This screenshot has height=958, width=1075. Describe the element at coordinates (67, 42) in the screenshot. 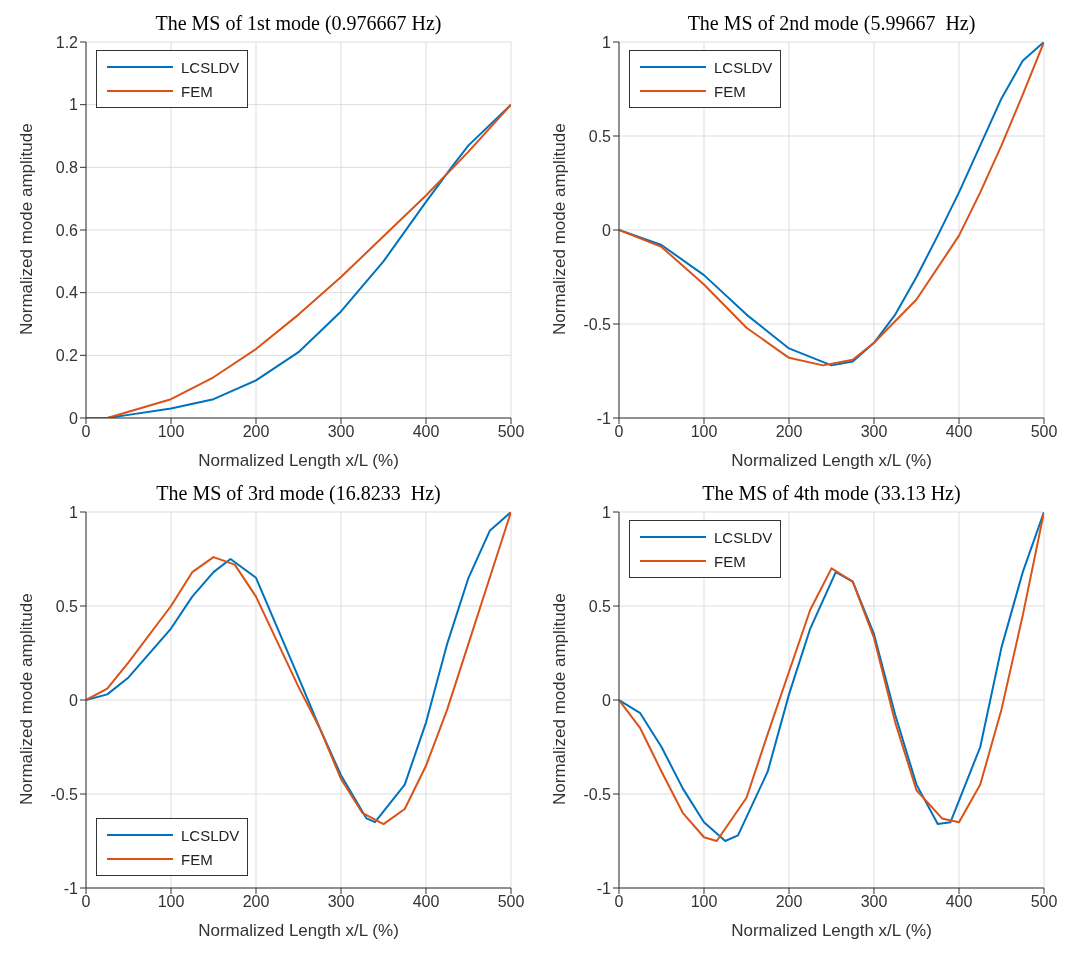

I see `y-tick-label: 1.2` at that location.